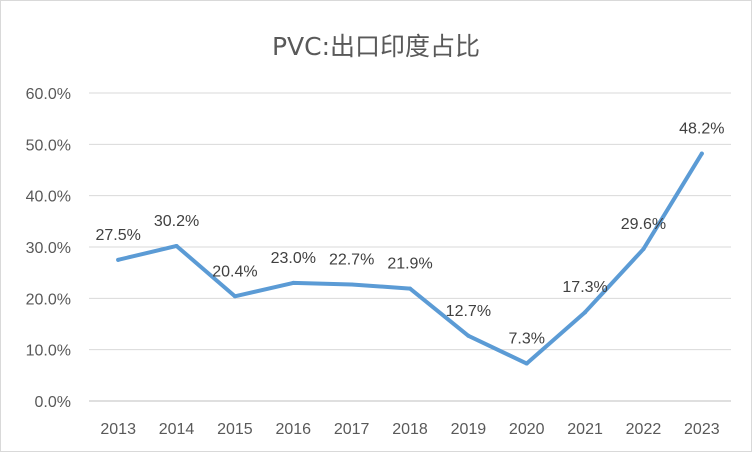 This screenshot has height=452, width=752. Describe the element at coordinates (48, 145) in the screenshot. I see `y-tick-label: 50.0%` at that location.